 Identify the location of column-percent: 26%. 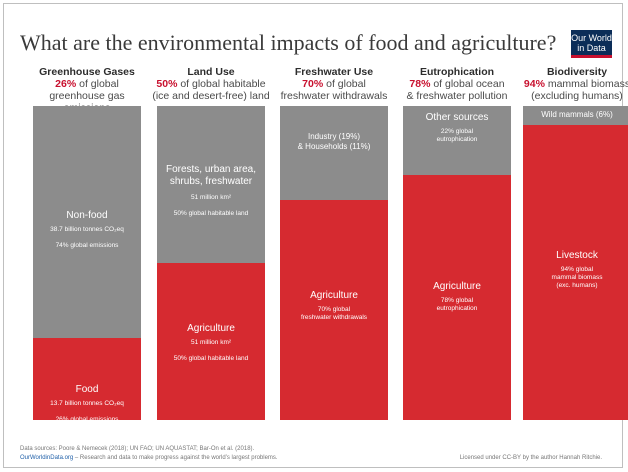
(66, 84).